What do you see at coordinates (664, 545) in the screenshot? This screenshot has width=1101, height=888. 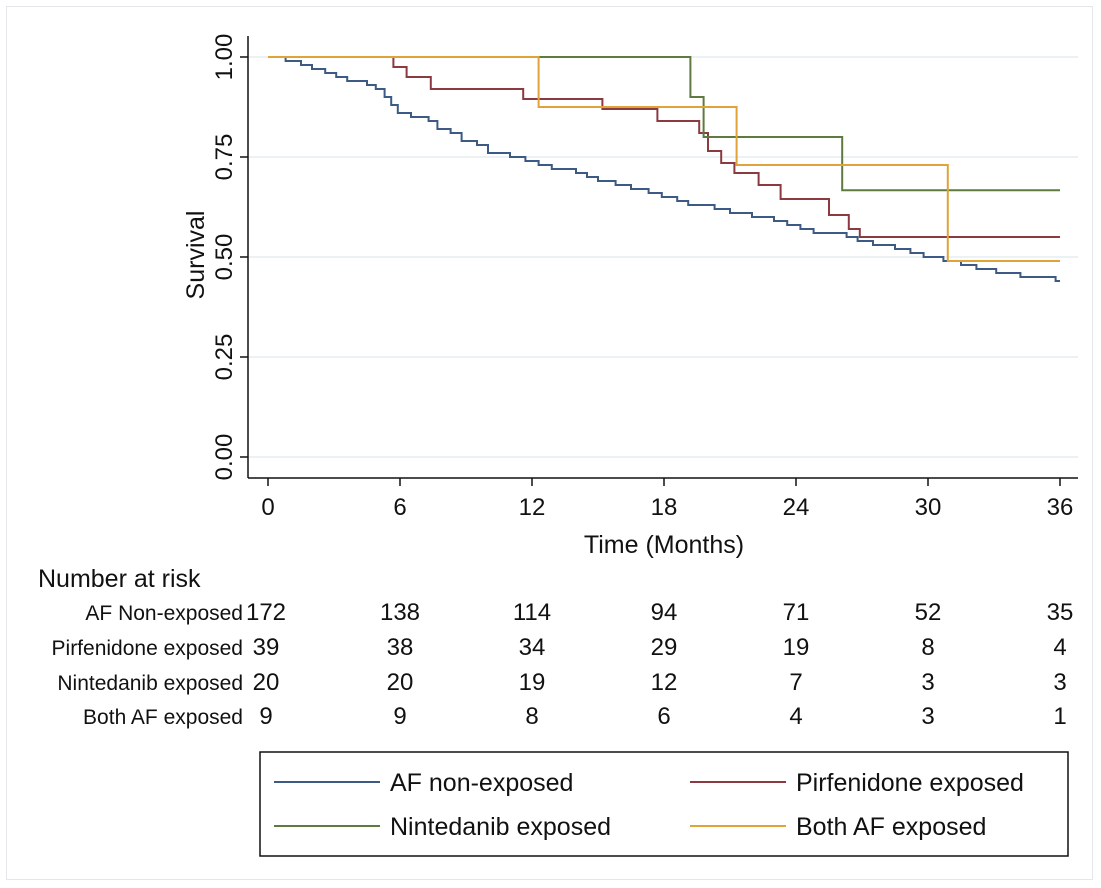 I see `x-axis-title: Time (Months)` at bounding box center [664, 545].